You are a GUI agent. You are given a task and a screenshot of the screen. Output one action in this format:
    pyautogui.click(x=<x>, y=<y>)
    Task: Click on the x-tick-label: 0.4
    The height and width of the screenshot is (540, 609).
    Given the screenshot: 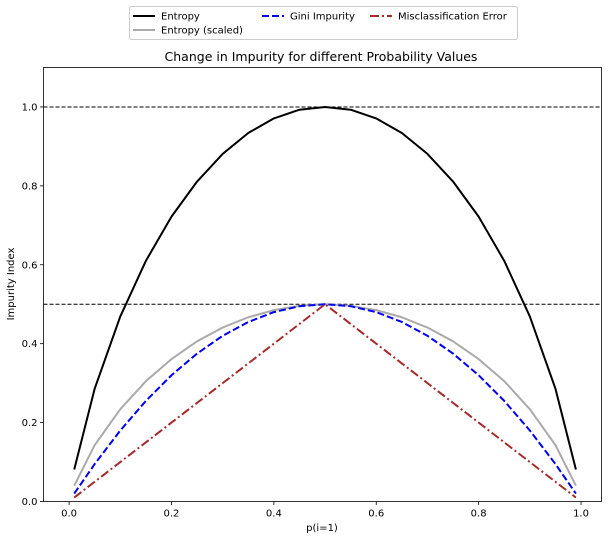 What is the action you would take?
    pyautogui.click(x=274, y=514)
    